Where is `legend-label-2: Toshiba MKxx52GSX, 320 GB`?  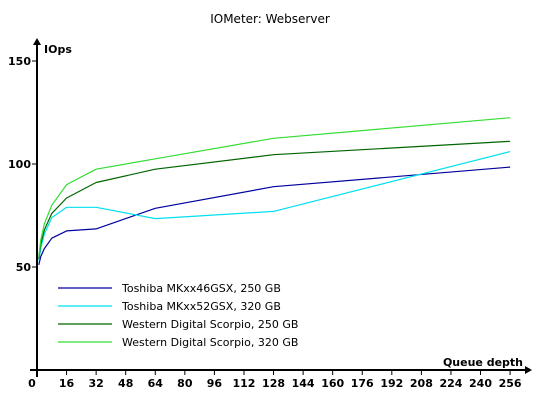 legend-label-2: Toshiba MKxx52GSX, 320 GB is located at coordinates (201, 306).